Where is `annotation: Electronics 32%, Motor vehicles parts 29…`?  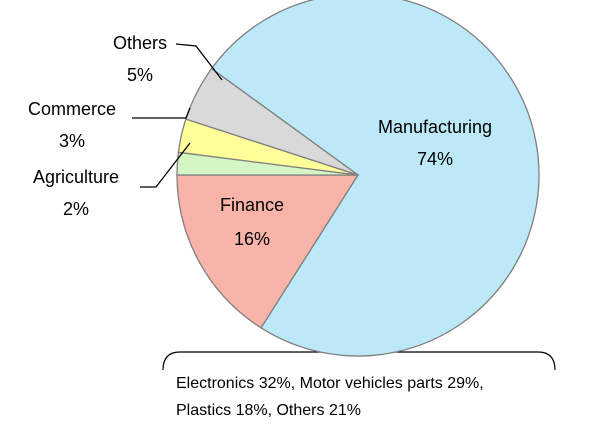 annotation: Electronics 32%, Motor vehicles parts 29… is located at coordinates (330, 383).